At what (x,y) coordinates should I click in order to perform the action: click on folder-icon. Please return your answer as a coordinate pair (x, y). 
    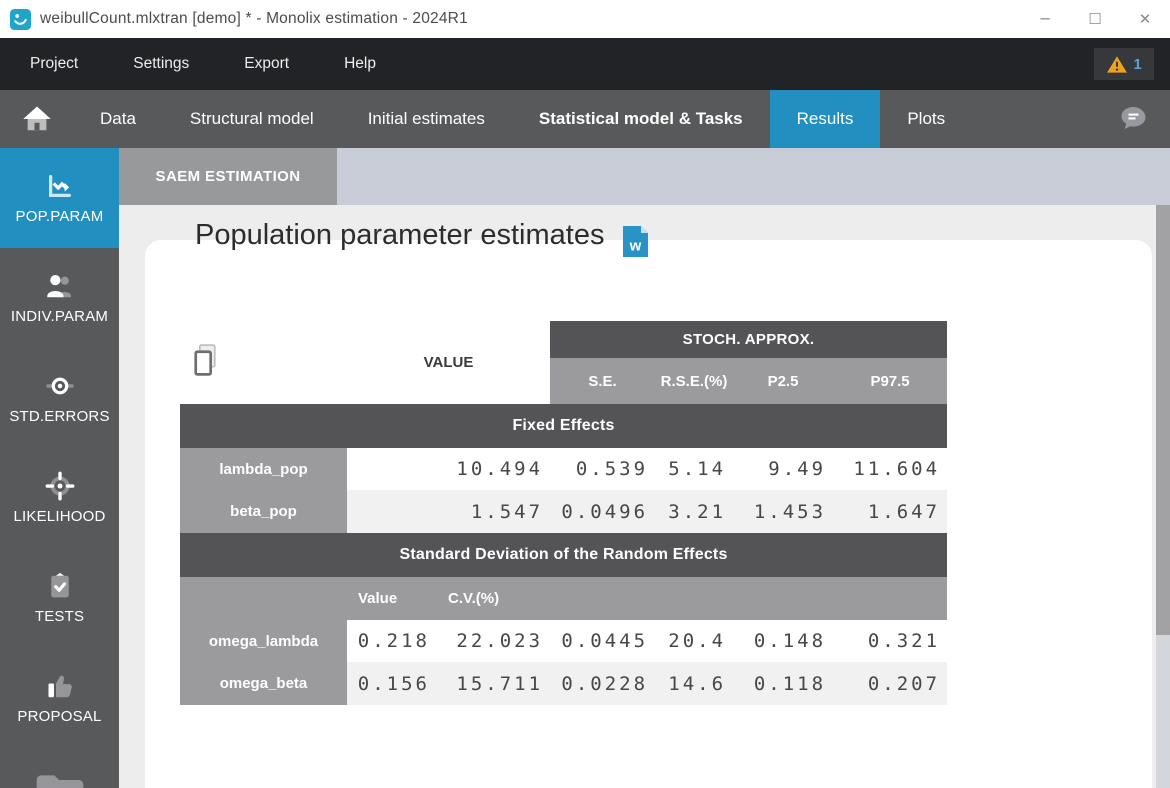
    Looking at the image, I should click on (59, 781).